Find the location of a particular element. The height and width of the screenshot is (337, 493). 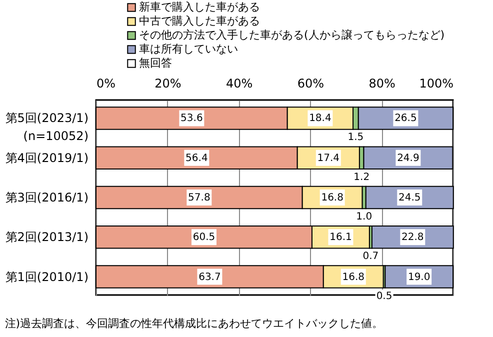

legend-label: 新車で購入した車がある is located at coordinates (199, 7).